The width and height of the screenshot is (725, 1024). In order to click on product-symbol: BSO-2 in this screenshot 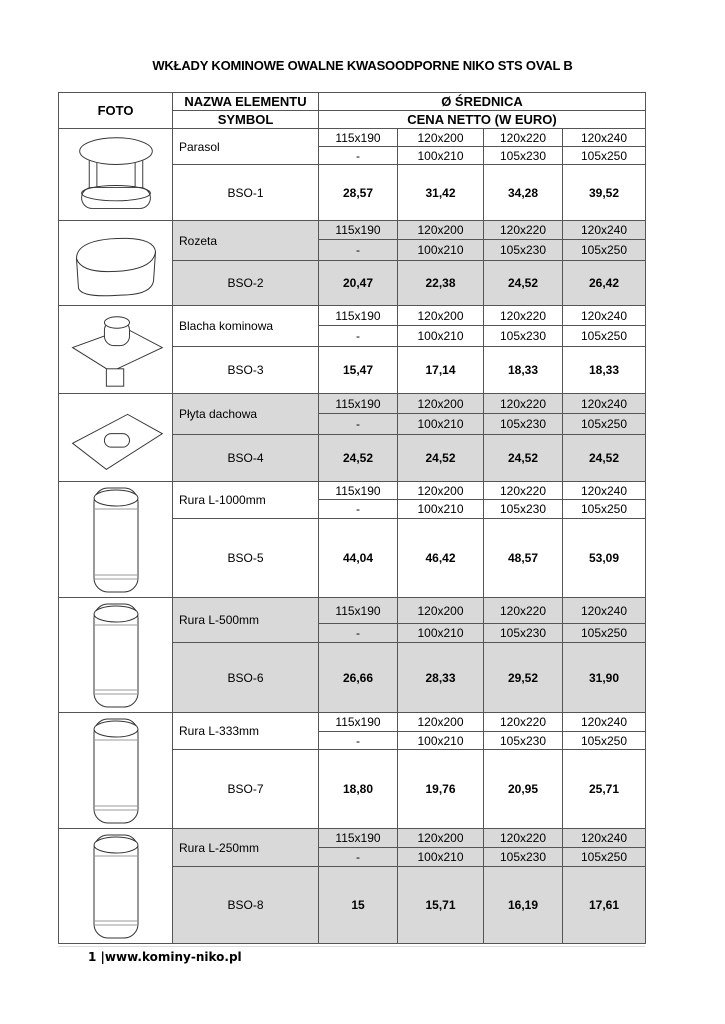, I will do `click(245, 283)`.